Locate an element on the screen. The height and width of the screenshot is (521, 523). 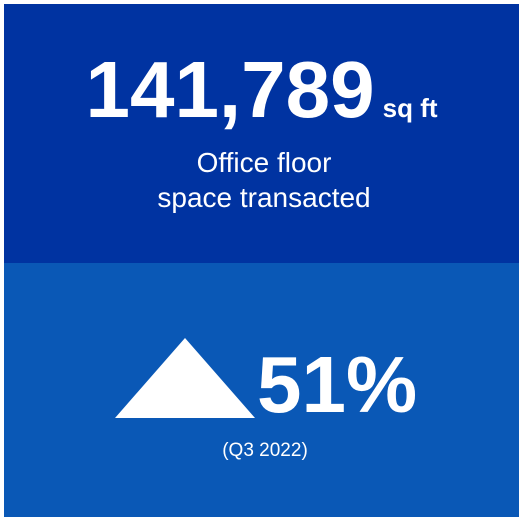
headline-value: 141,789 is located at coordinates (229, 89).